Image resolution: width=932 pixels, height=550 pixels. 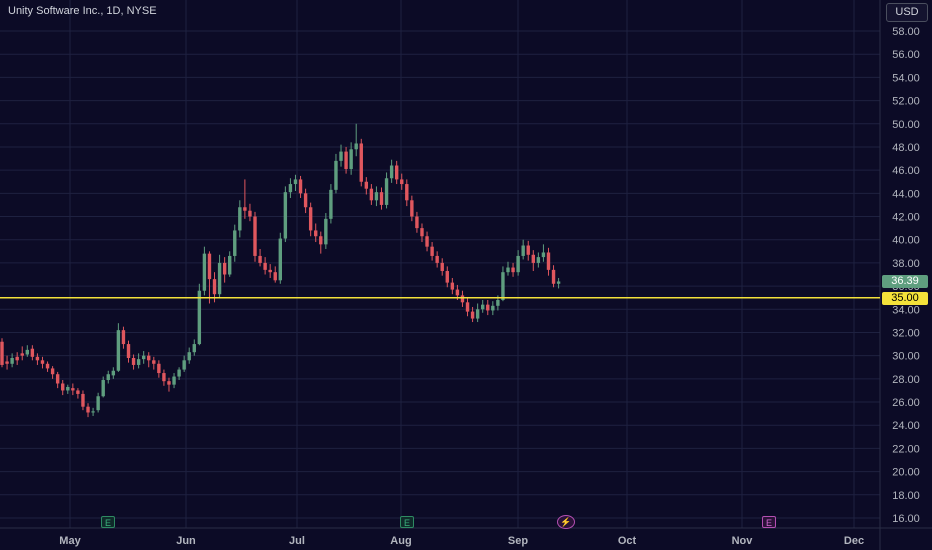 I want to click on time-tick-label: Dec, so click(x=854, y=541).